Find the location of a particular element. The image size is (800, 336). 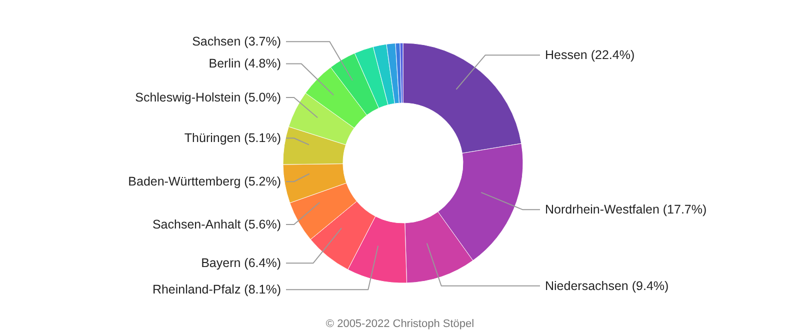

slice-label: Bayern (6.4%) is located at coordinates (241, 263).